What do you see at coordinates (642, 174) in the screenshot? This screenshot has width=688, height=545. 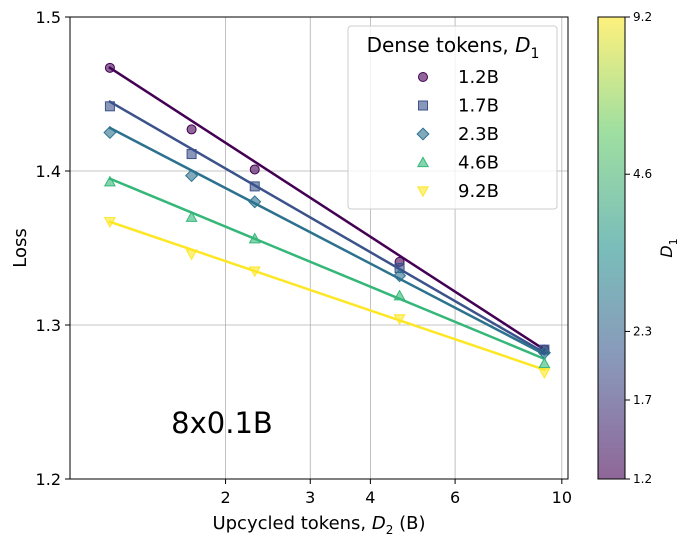 I see `colorbar-tick-label: 4.6` at bounding box center [642, 174].